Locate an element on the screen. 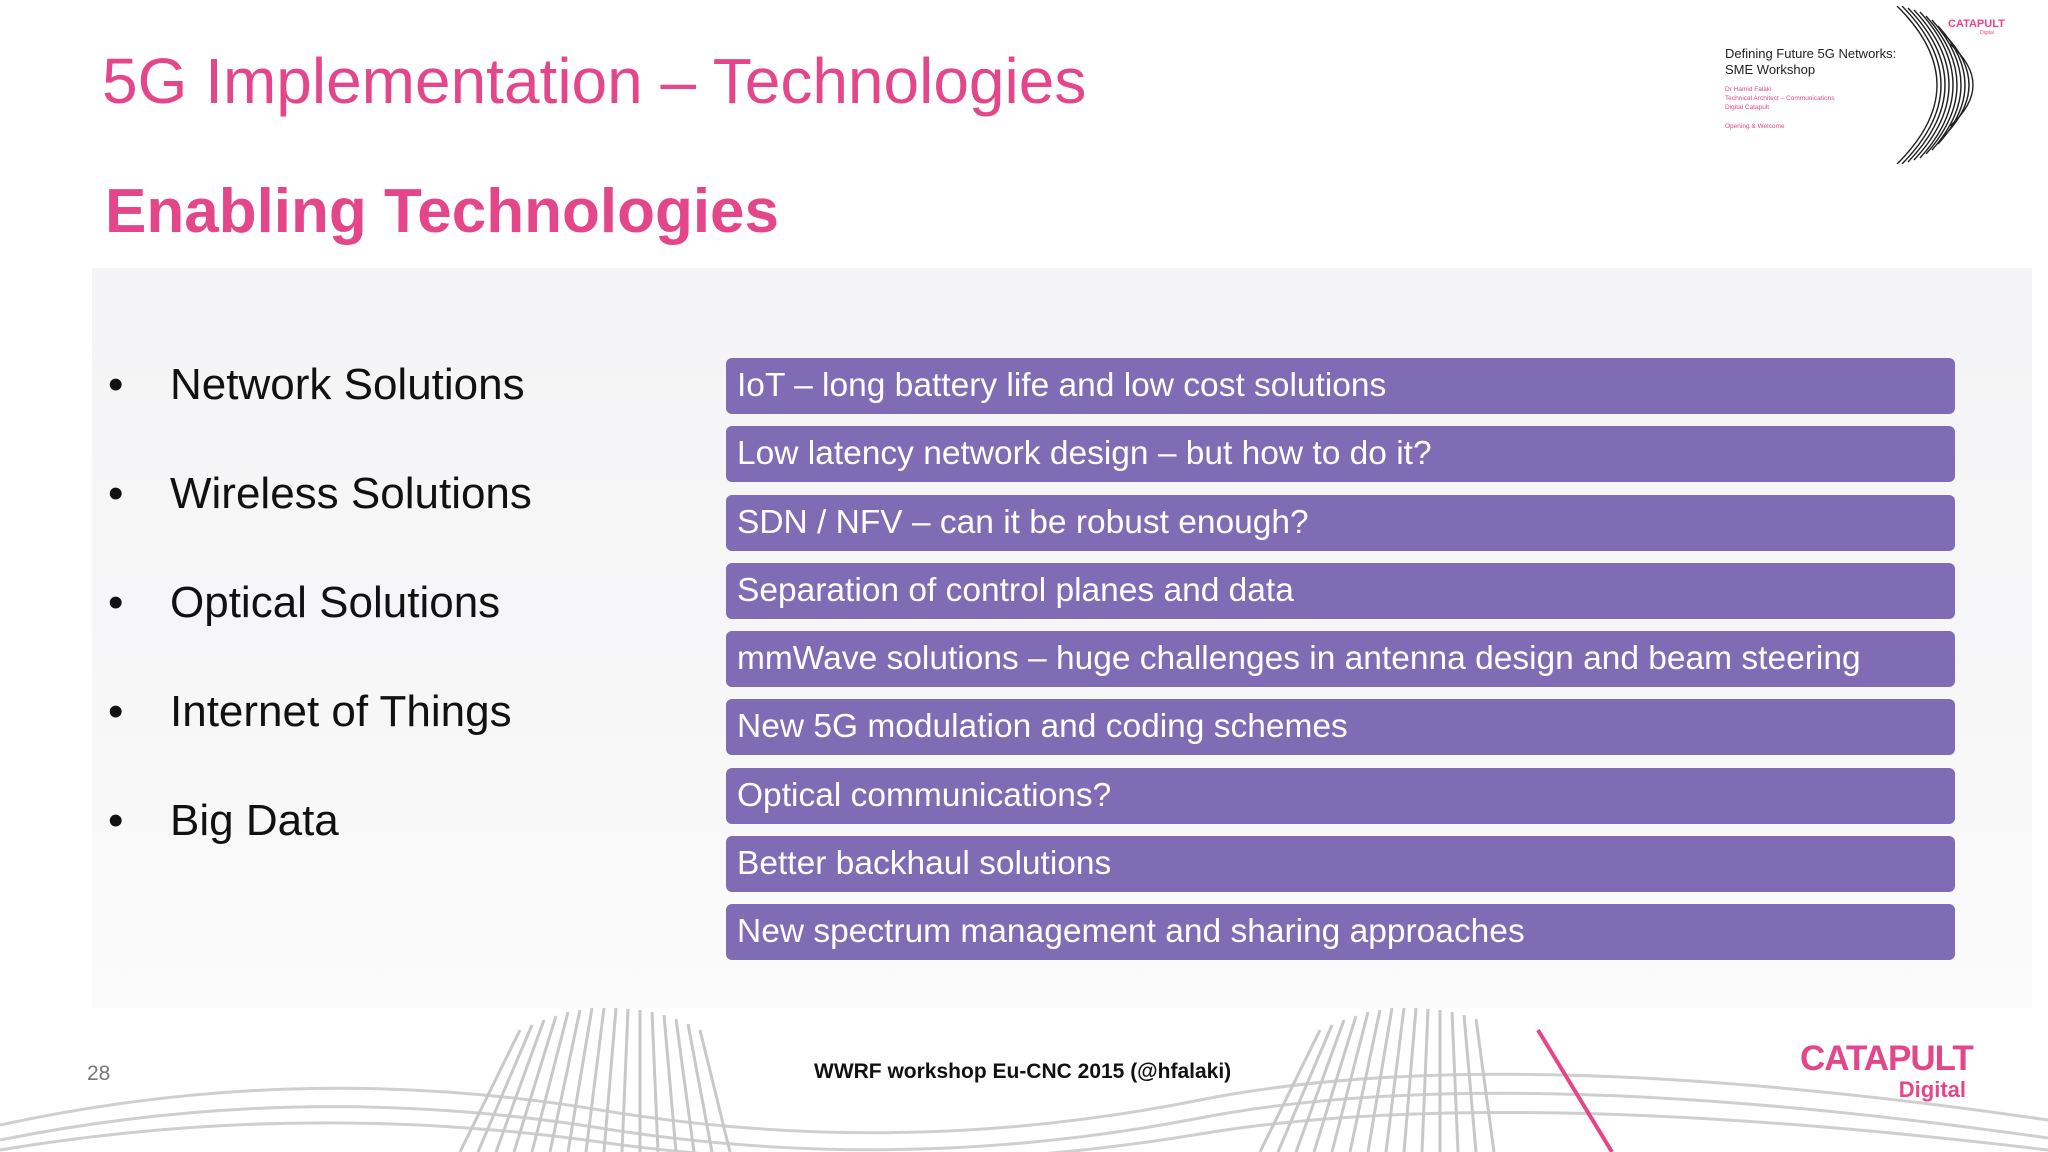 The height and width of the screenshot is (1152, 2048). thumbnail-role: Technical Architect – Communications is located at coordinates (1780, 98).